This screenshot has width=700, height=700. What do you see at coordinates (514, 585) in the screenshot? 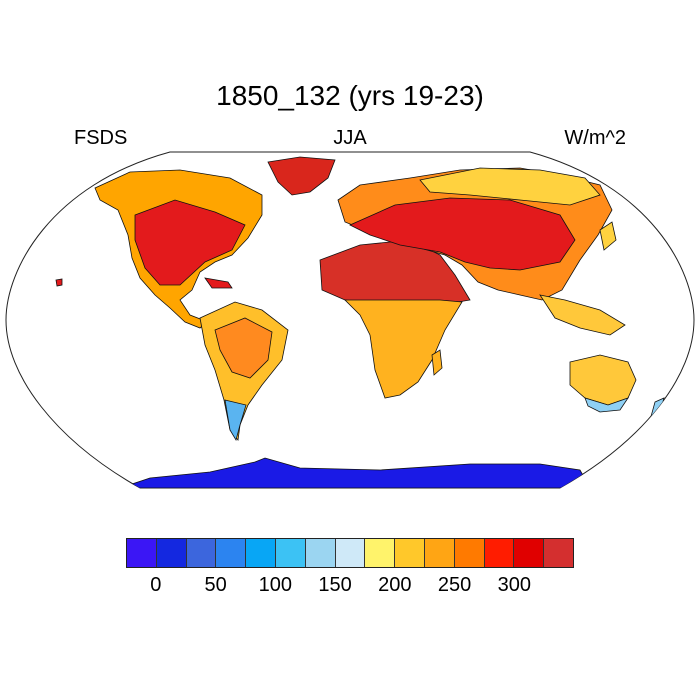
I see `colorbar-tick-label: 300` at bounding box center [514, 585].